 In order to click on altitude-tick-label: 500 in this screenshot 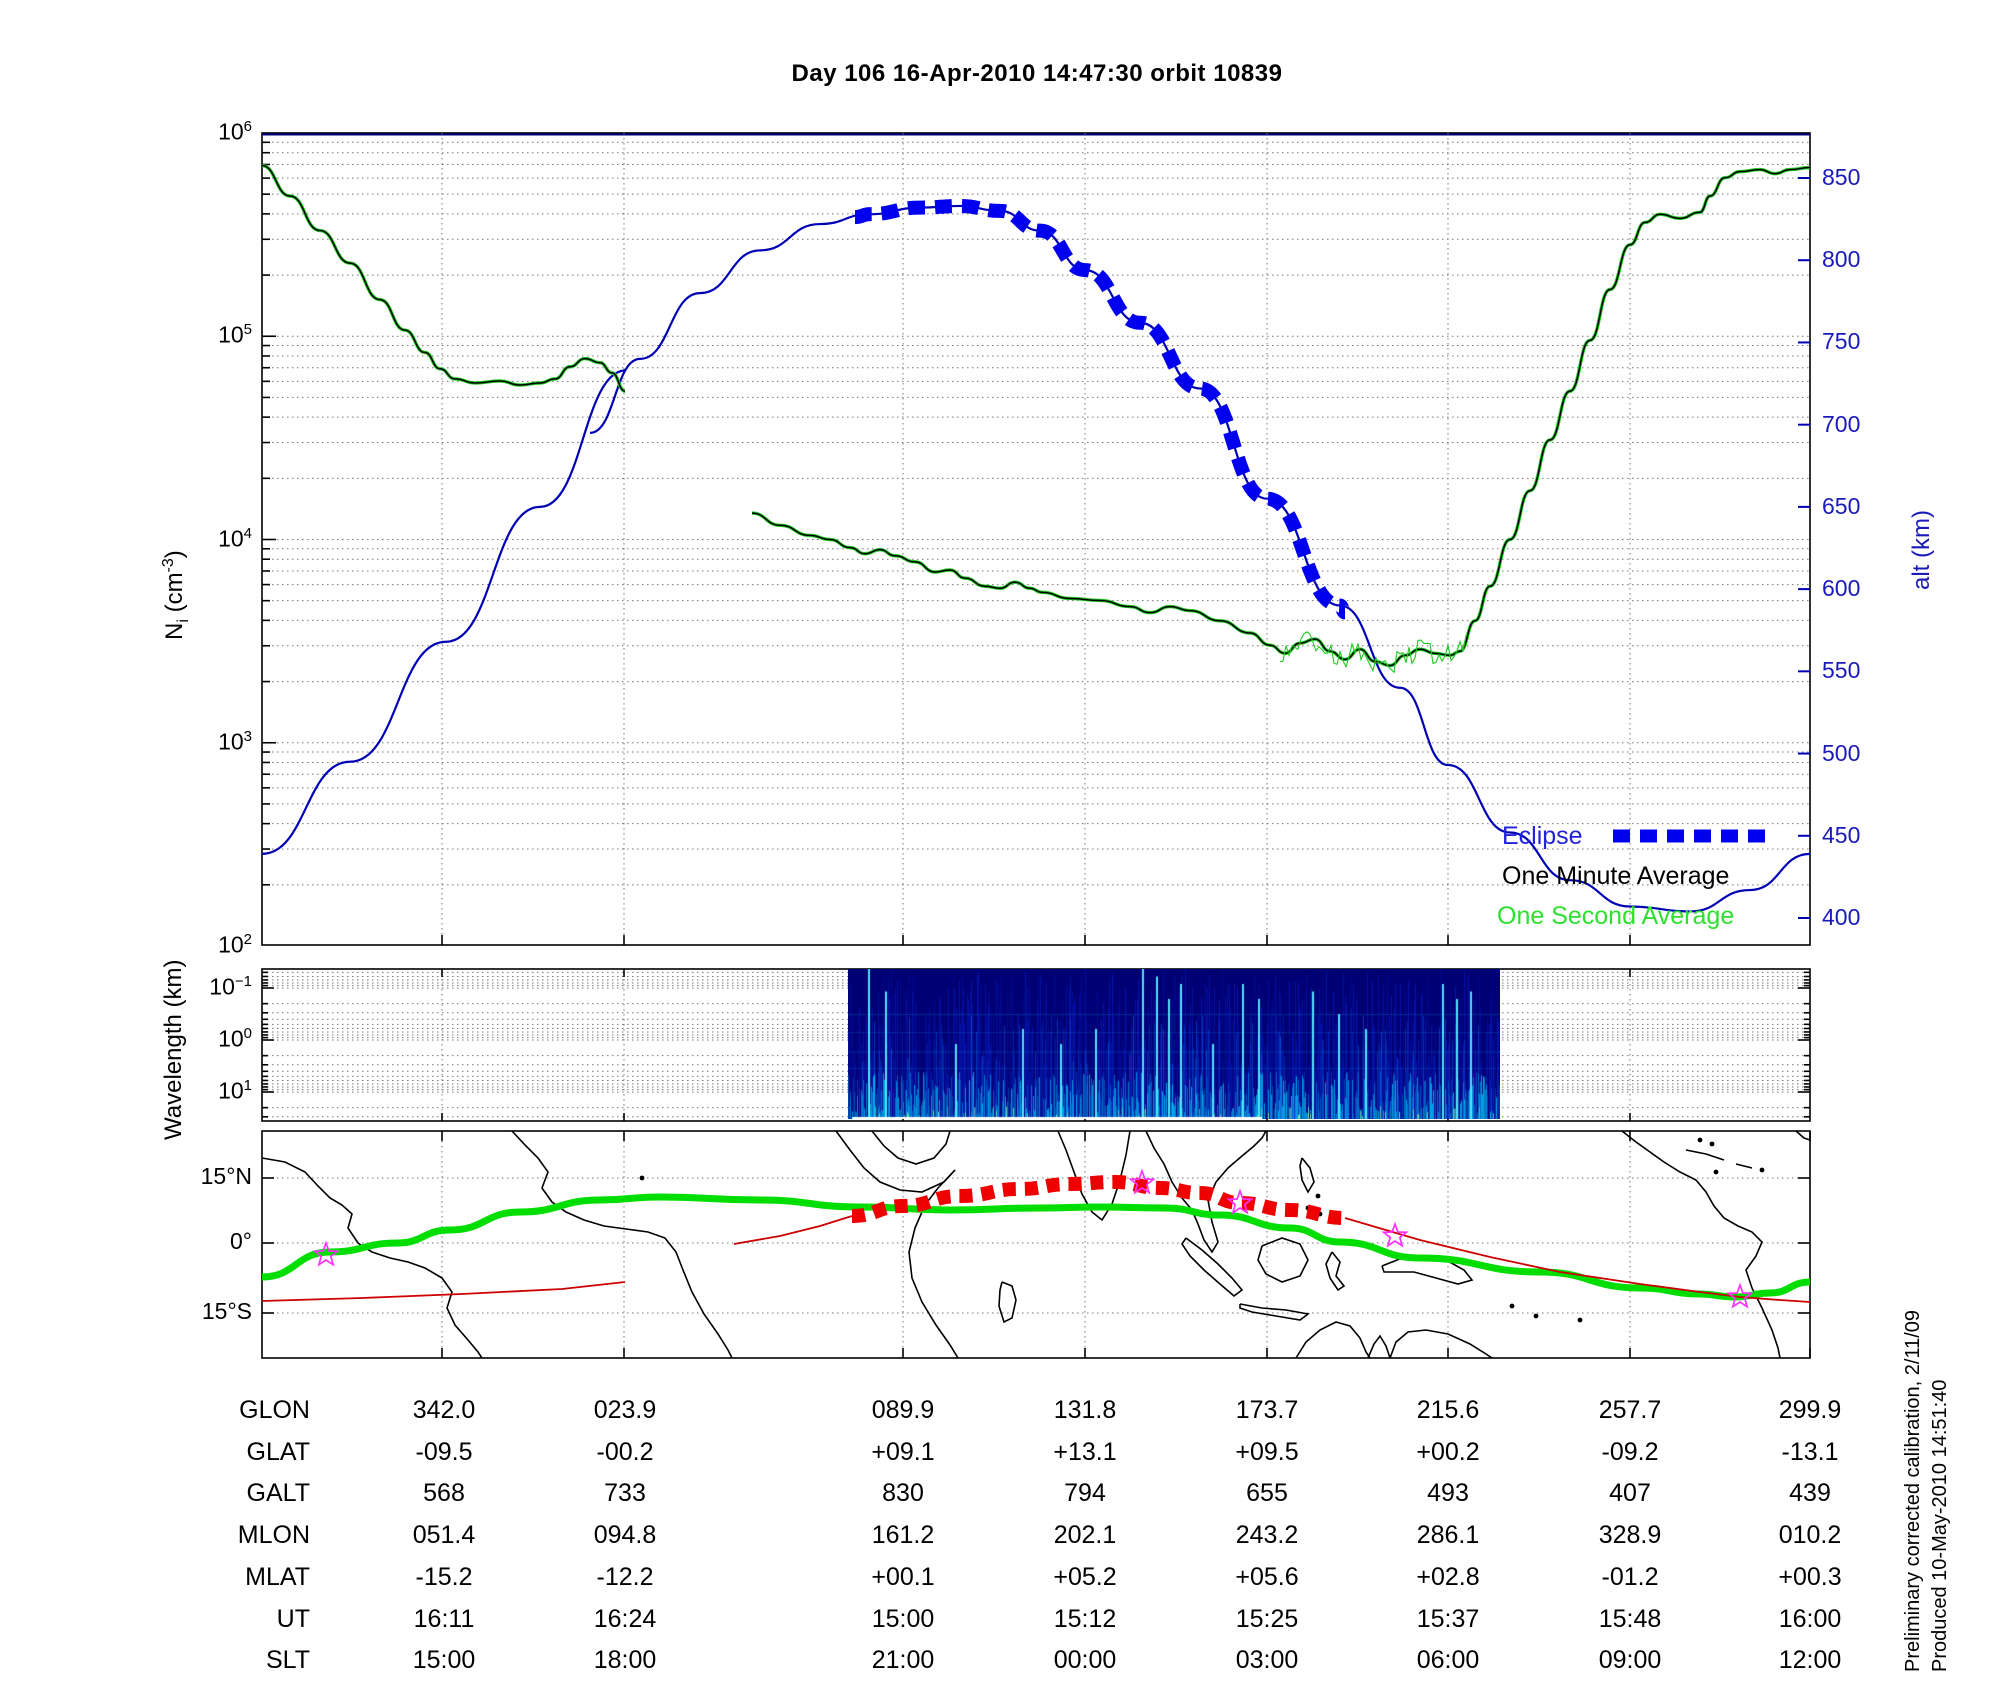, I will do `click(1841, 752)`.